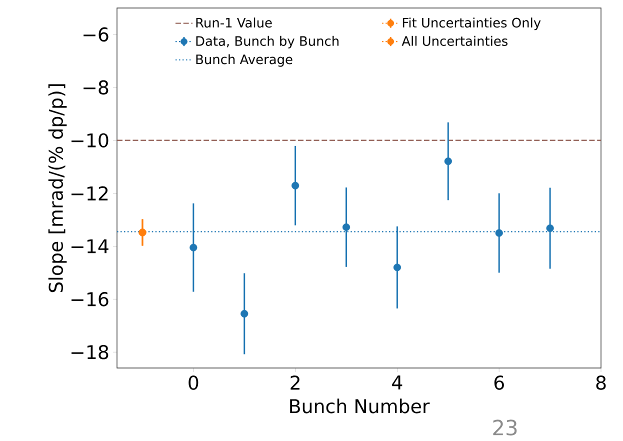 Image resolution: width=623 pixels, height=441 pixels. I want to click on x-tick-label: 8, so click(601, 383).